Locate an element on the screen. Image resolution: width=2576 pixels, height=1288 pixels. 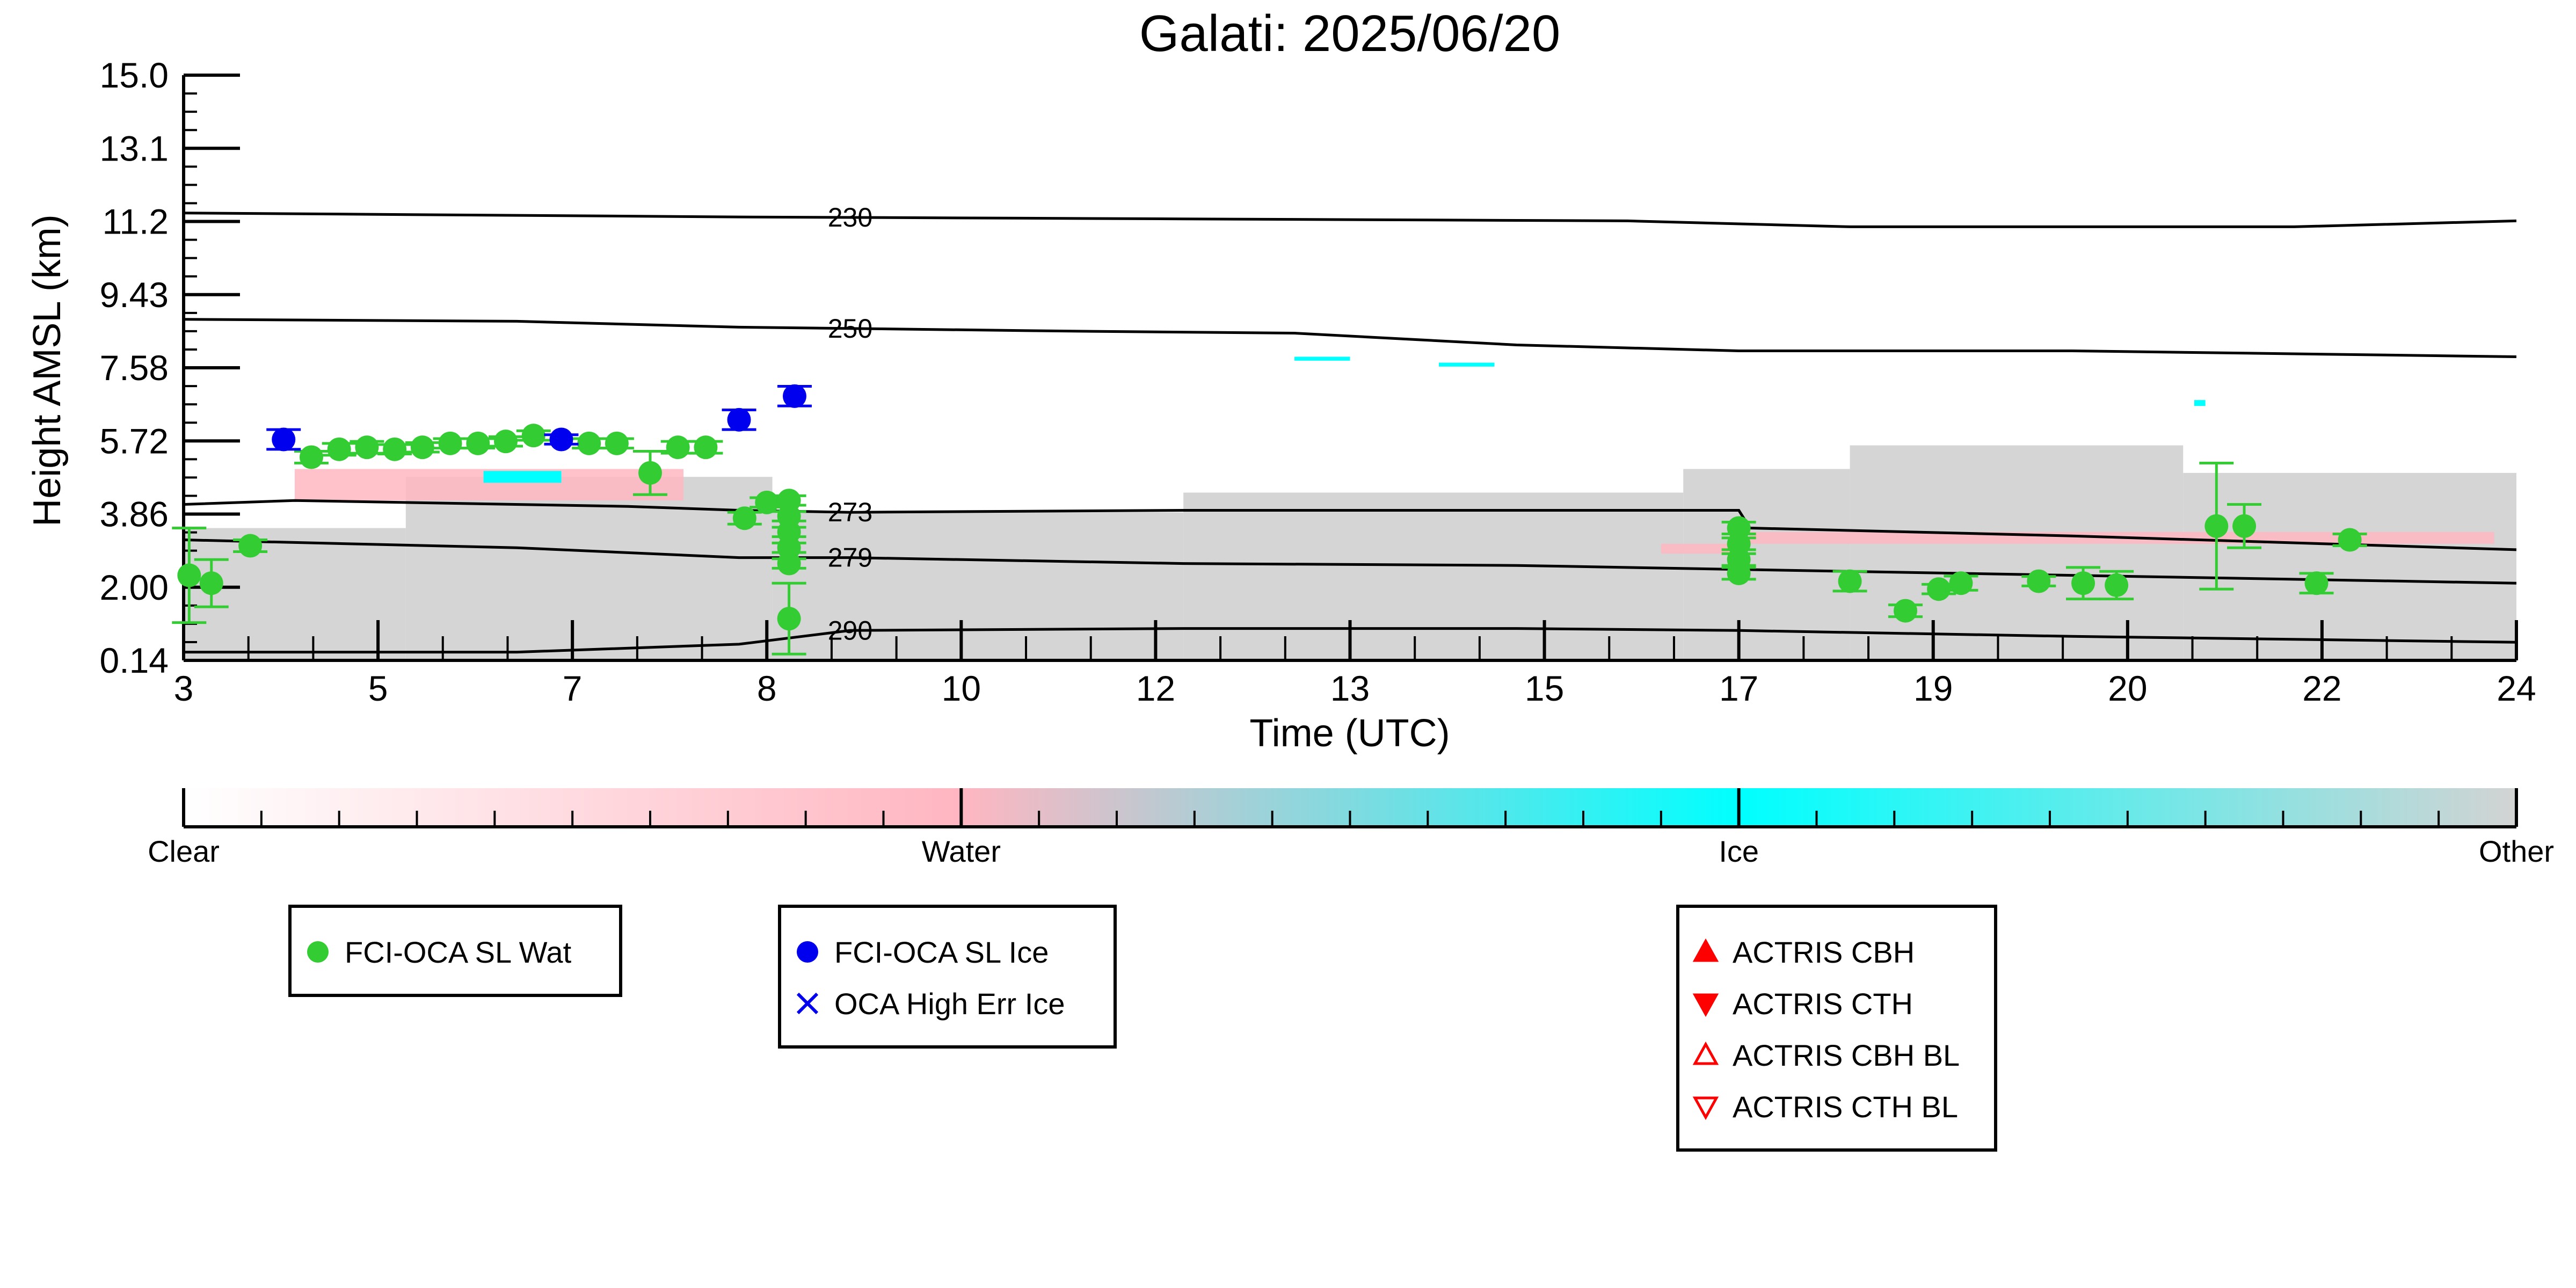
y-tick-label: 7.58 is located at coordinates (134, 368).